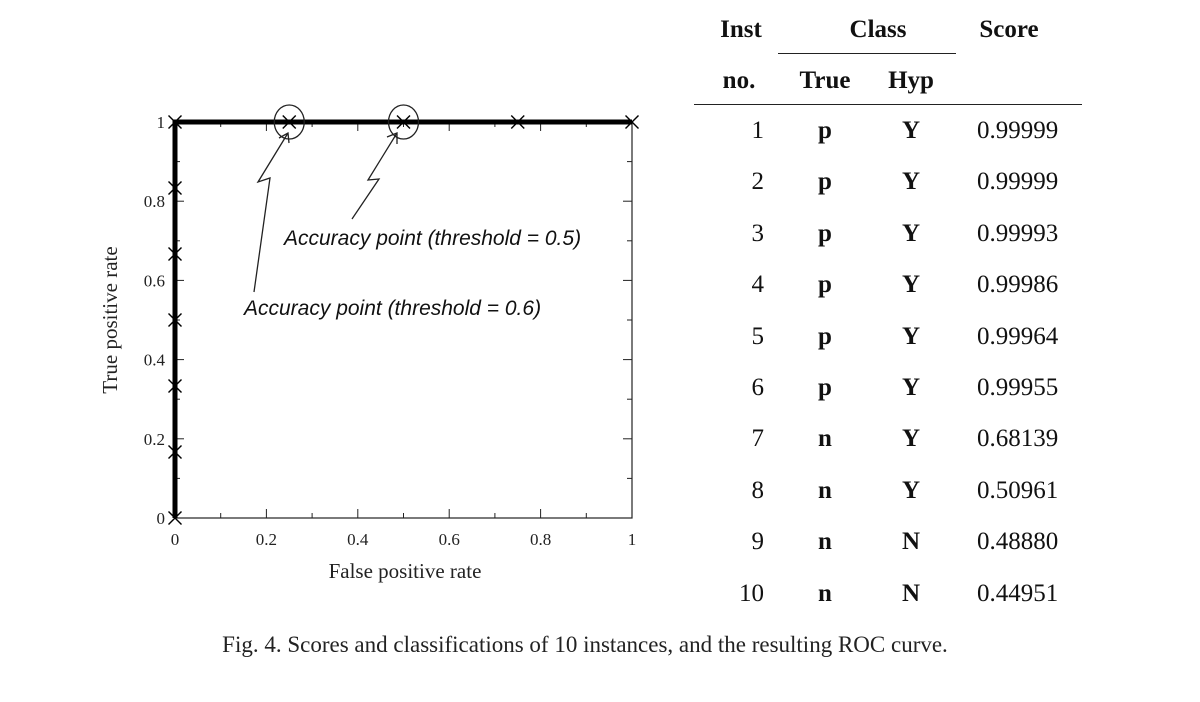 This screenshot has width=1200, height=702. I want to click on cell-hyp-class: N, so click(911, 593).